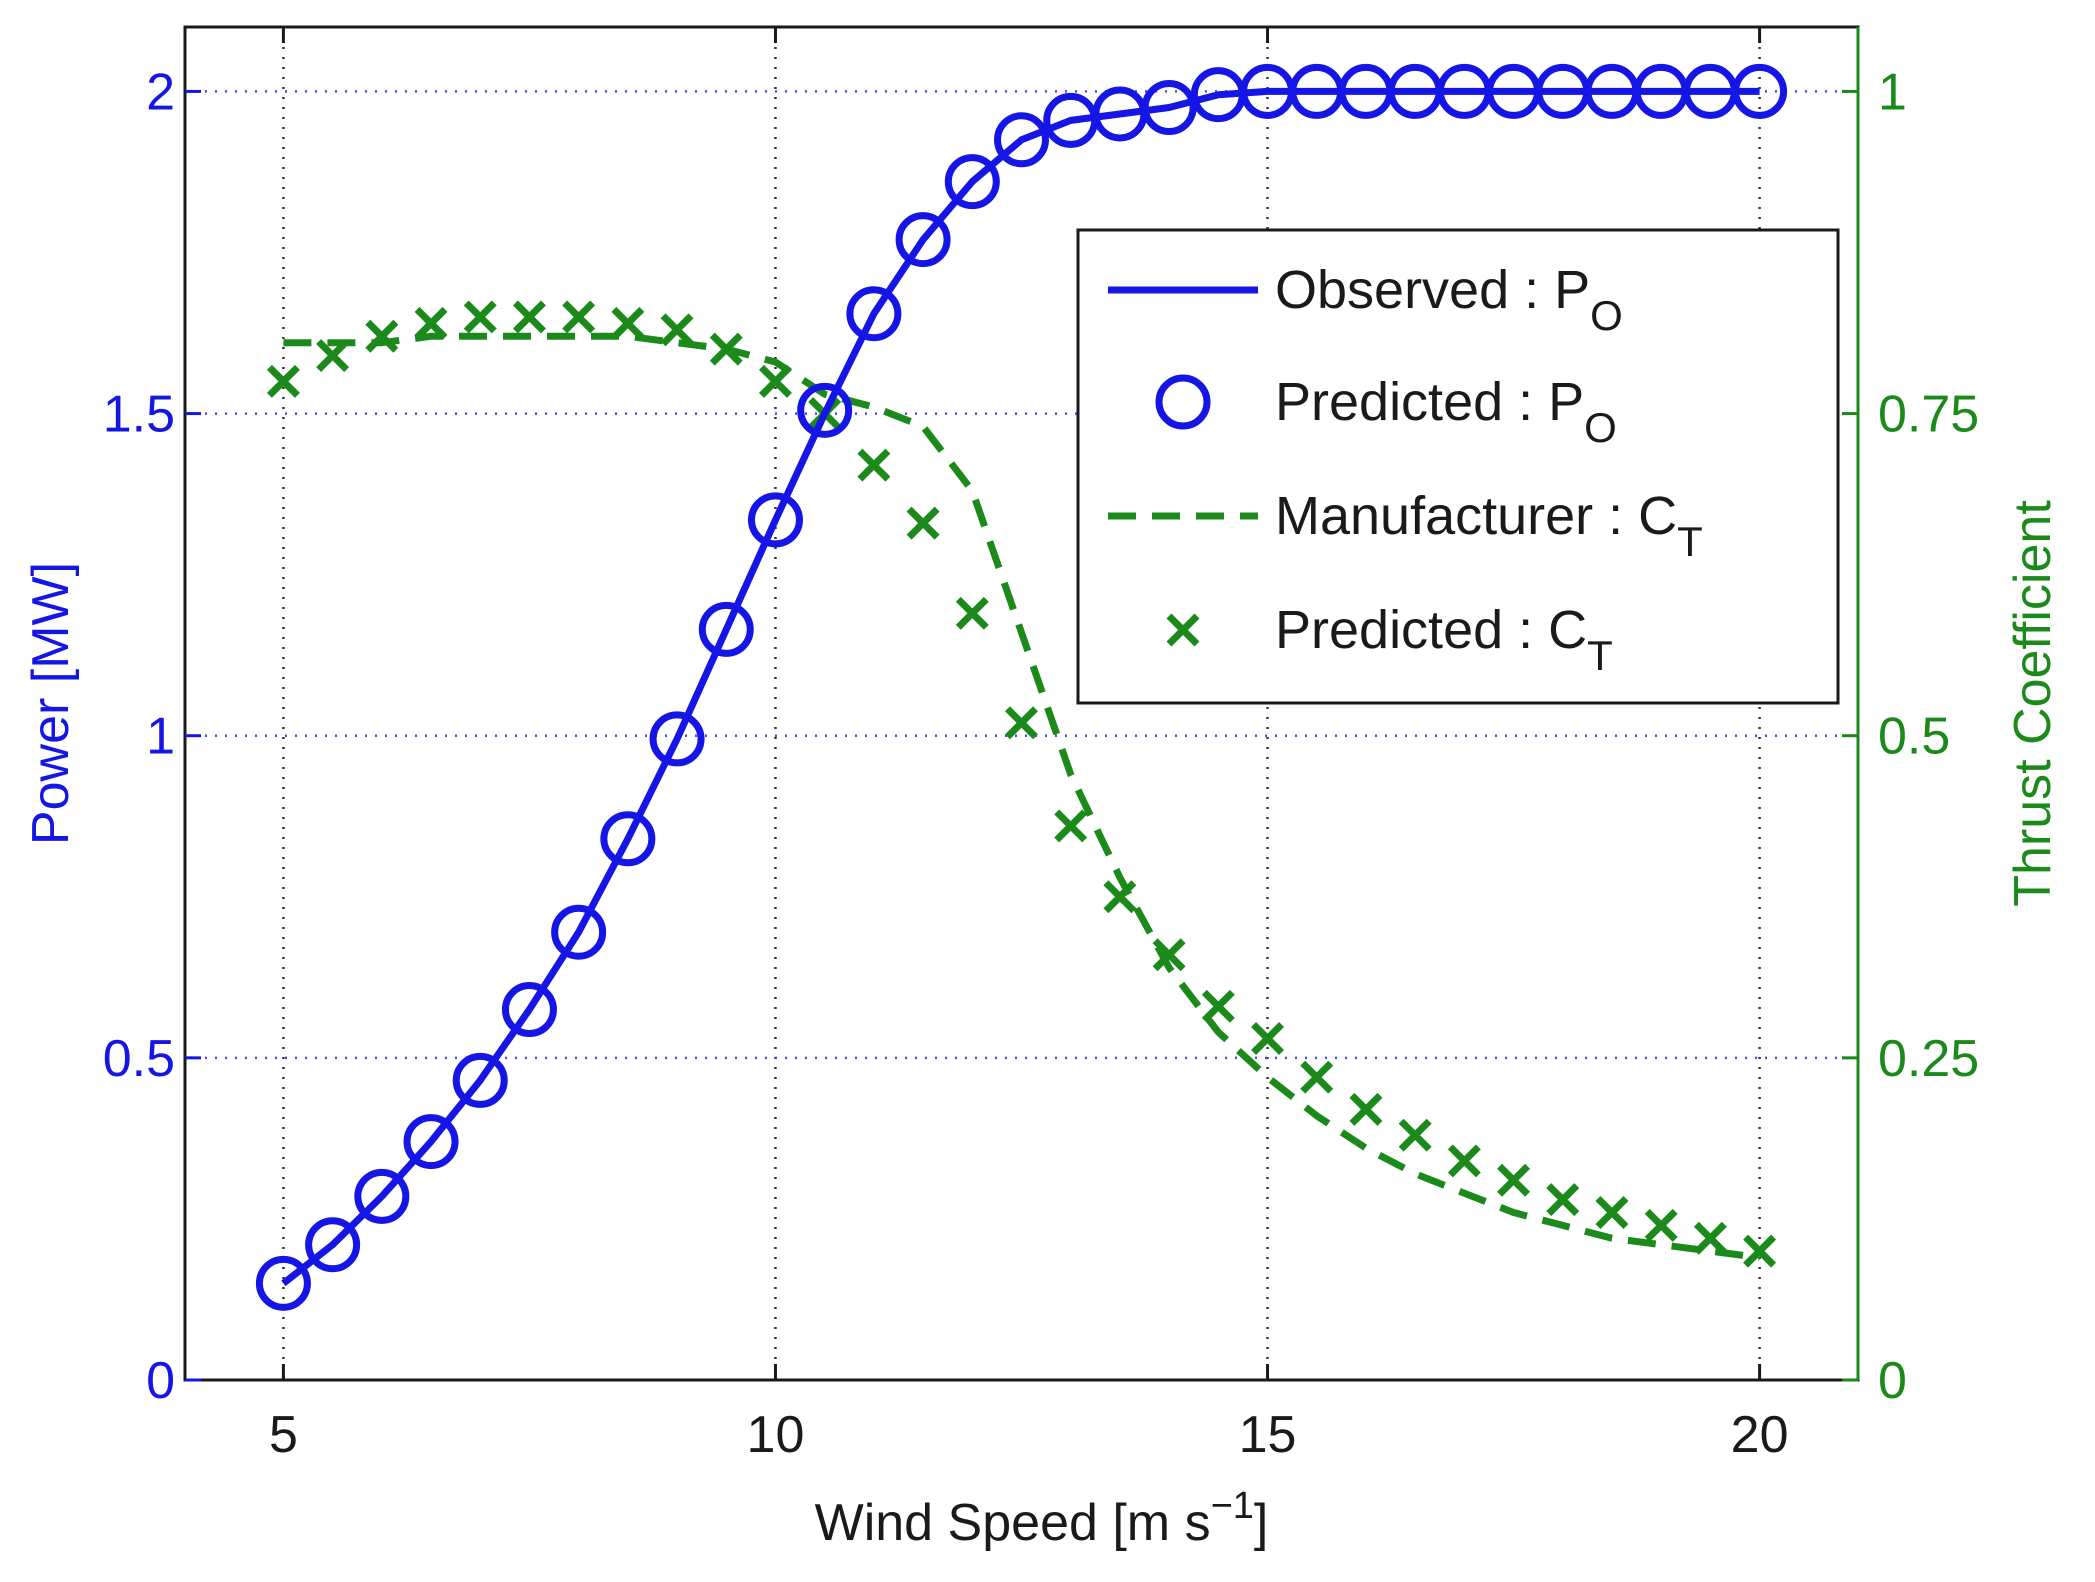  I want to click on y-left-tick-label: 0, so click(160, 1381).